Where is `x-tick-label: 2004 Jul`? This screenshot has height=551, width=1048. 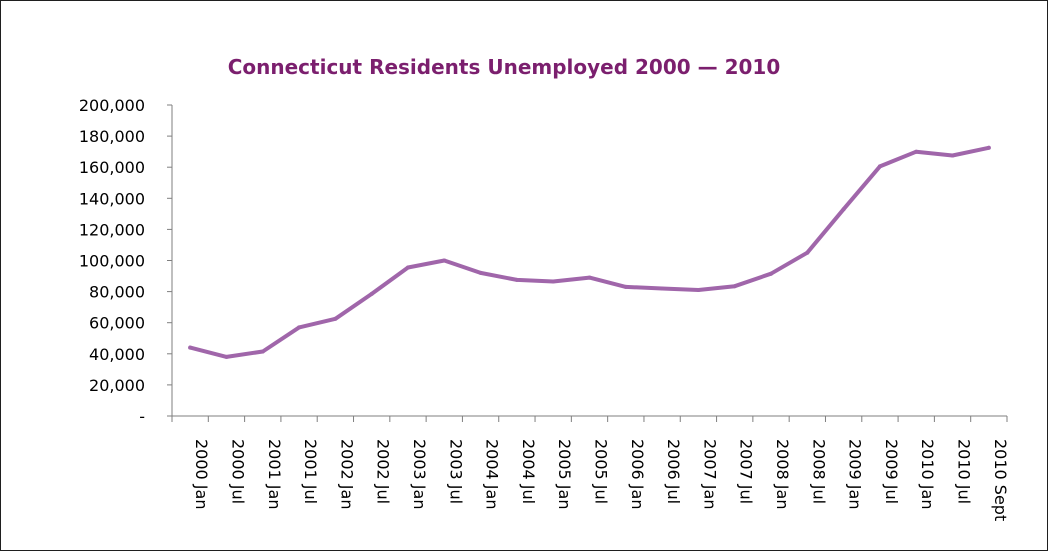 x-tick-label: 2004 Jul is located at coordinates (528, 471).